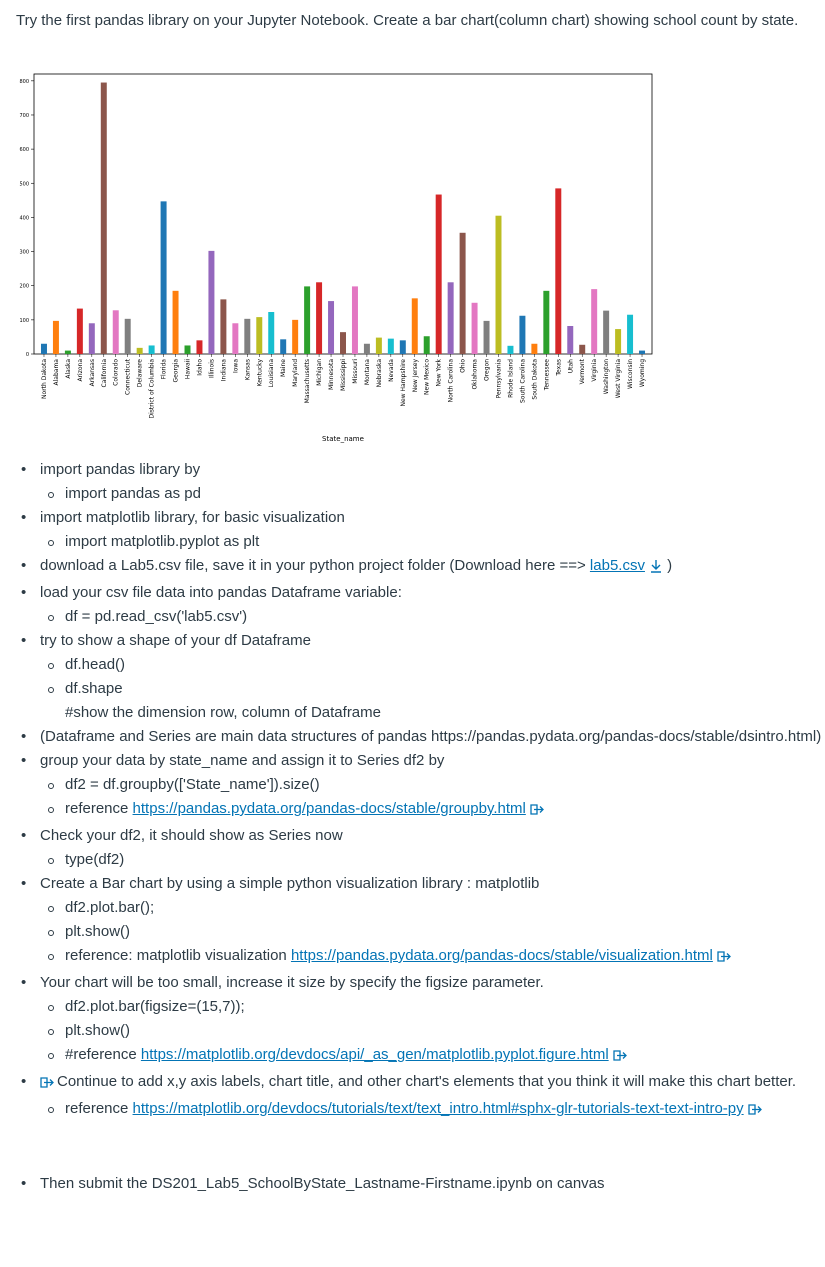 The width and height of the screenshot is (825, 1267). Describe the element at coordinates (164, 369) in the screenshot. I see `x-tick-label: Florida` at that location.